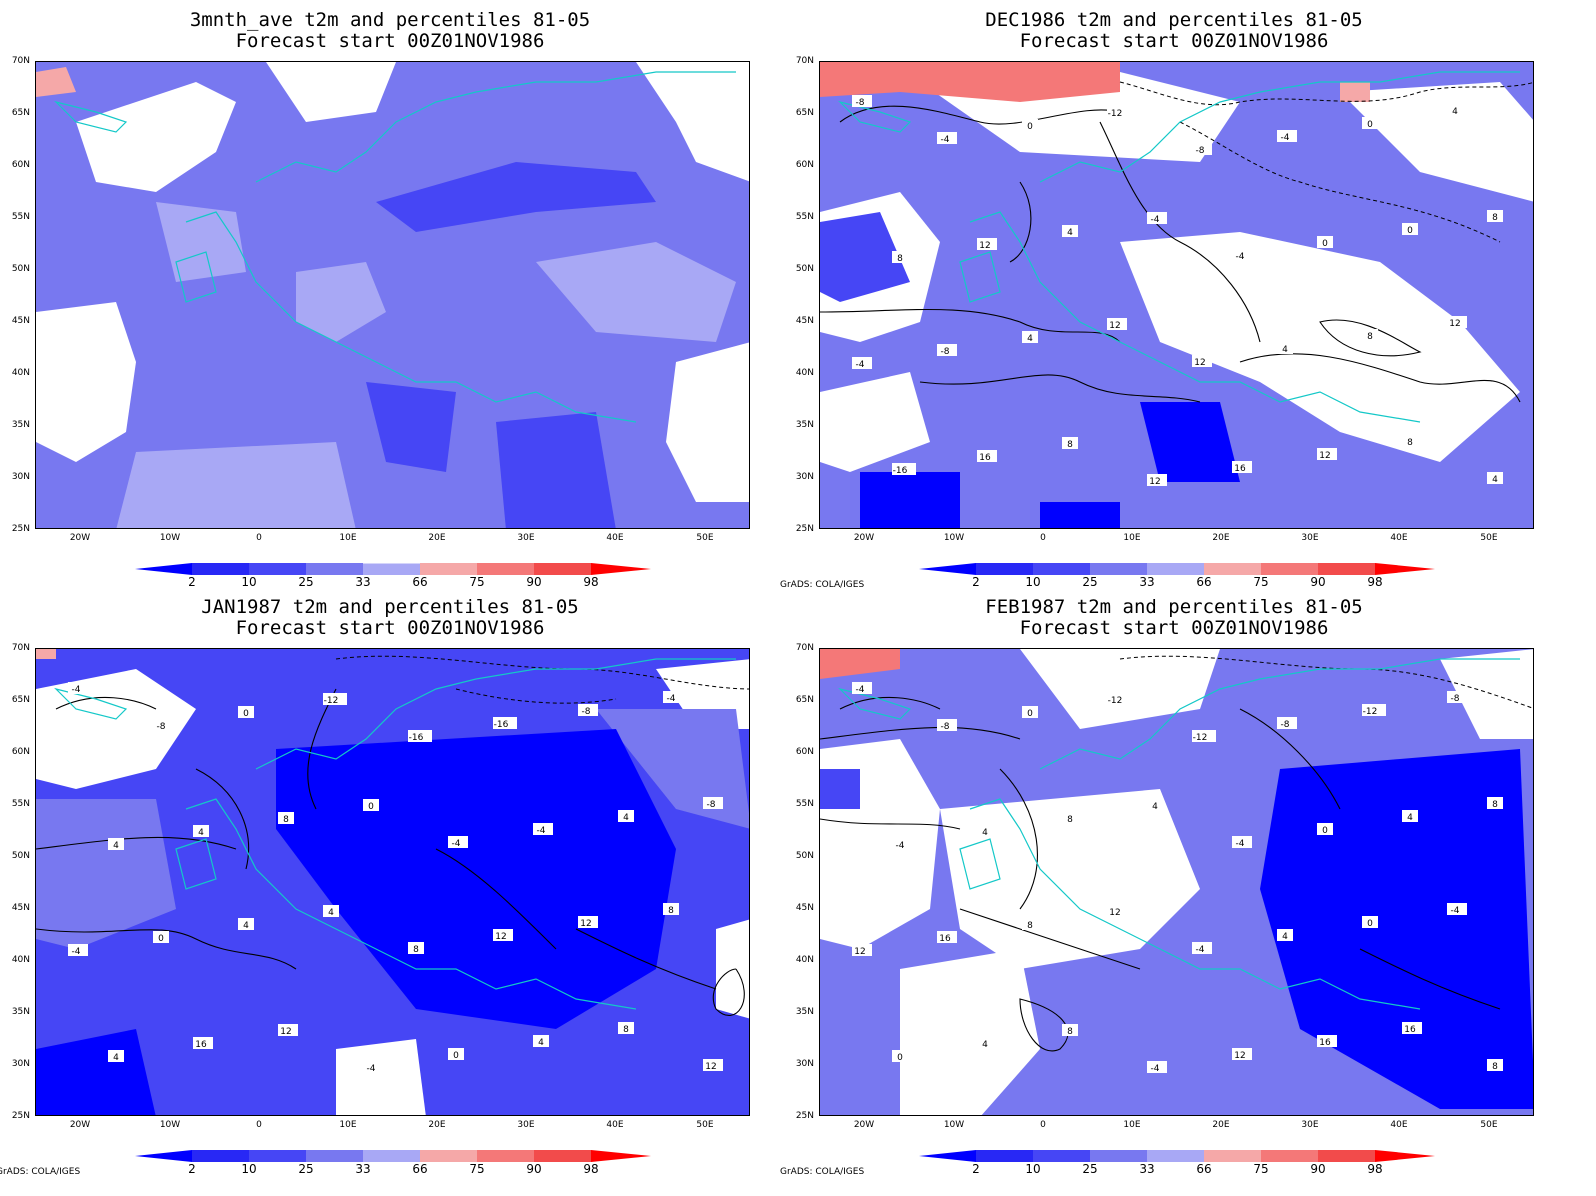 Image resolution: width=1596 pixels, height=1196 pixels. What do you see at coordinates (1355, 92) in the screenshot?
I see `field-red-ne` at bounding box center [1355, 92].